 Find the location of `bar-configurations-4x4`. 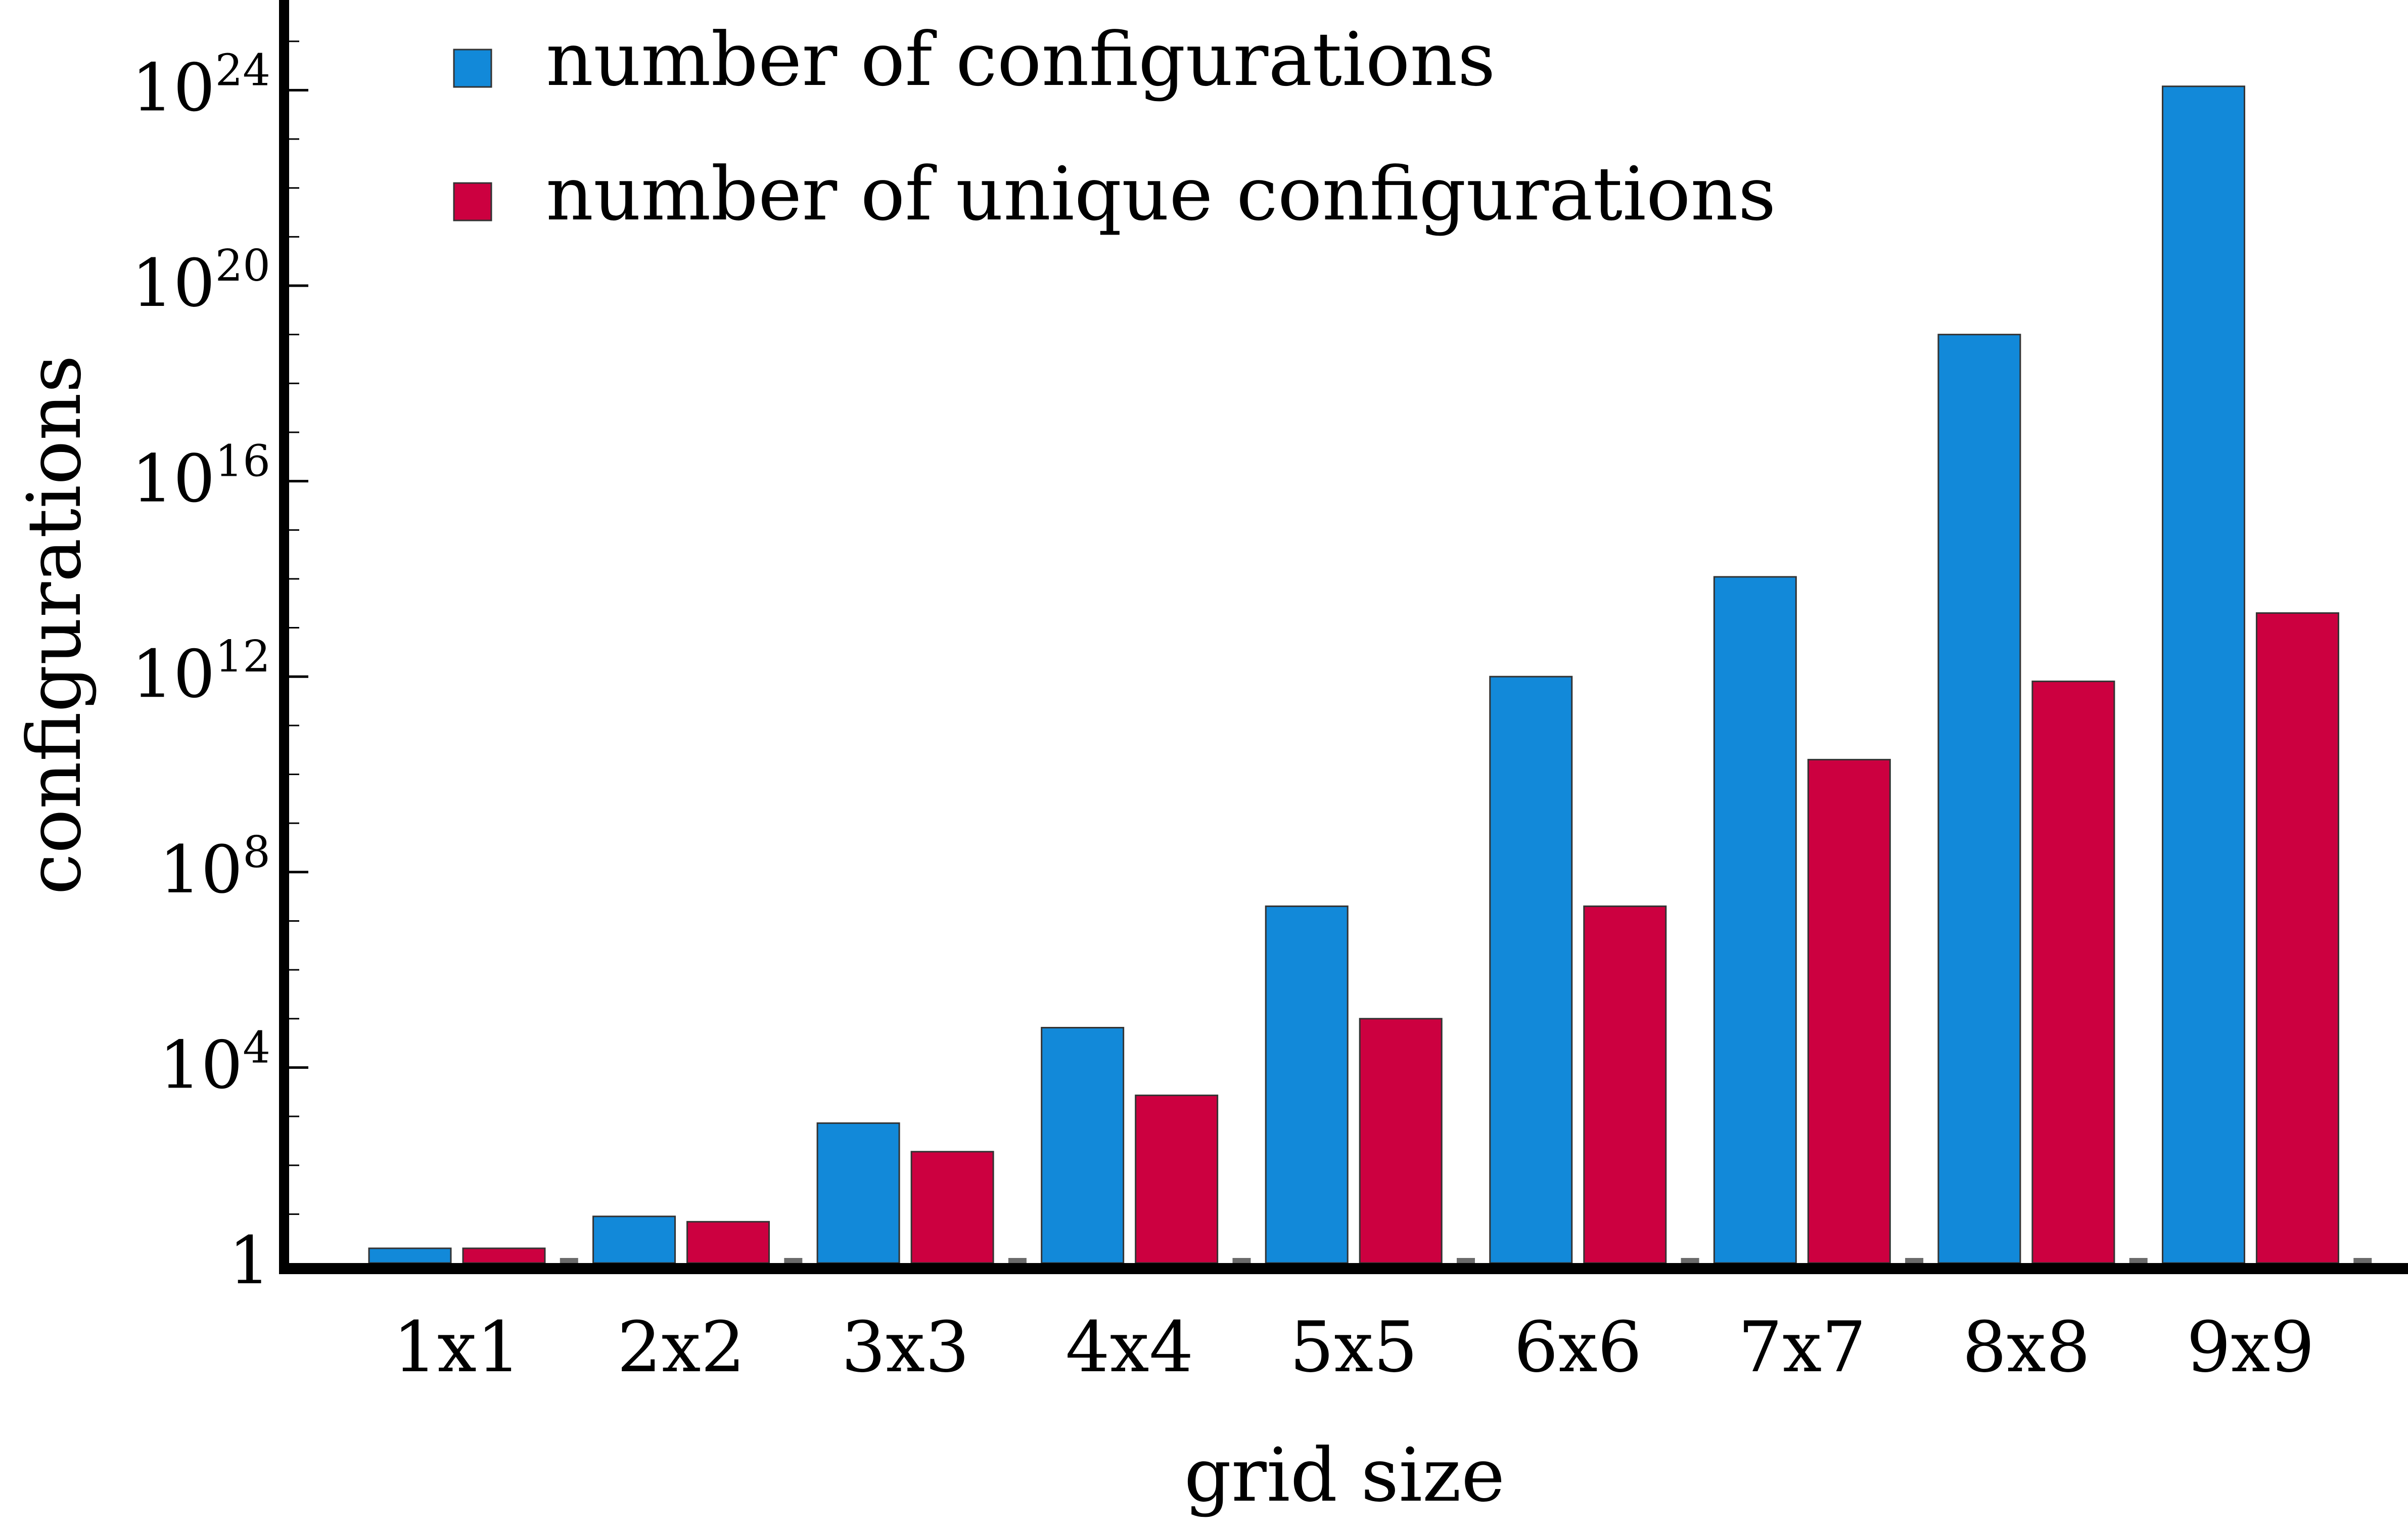

bar-configurations-4x4 is located at coordinates (1083, 1145).